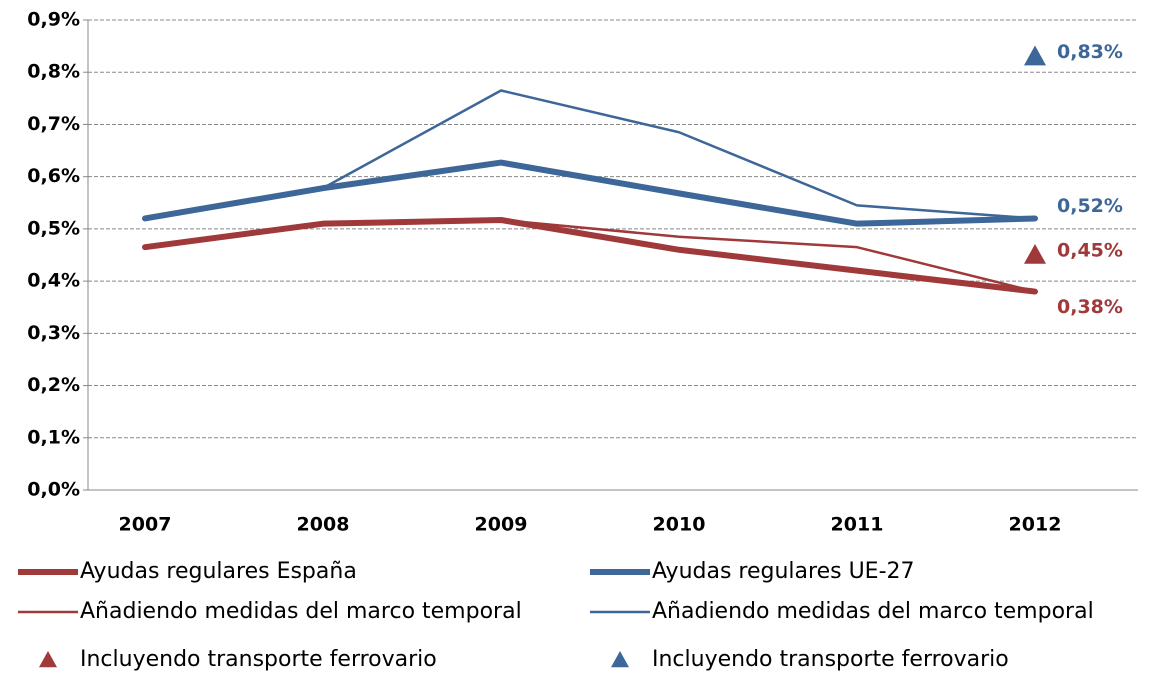 This screenshot has width=1154, height=679. I want to click on y-tick-label: 0,6%, so click(53, 176).